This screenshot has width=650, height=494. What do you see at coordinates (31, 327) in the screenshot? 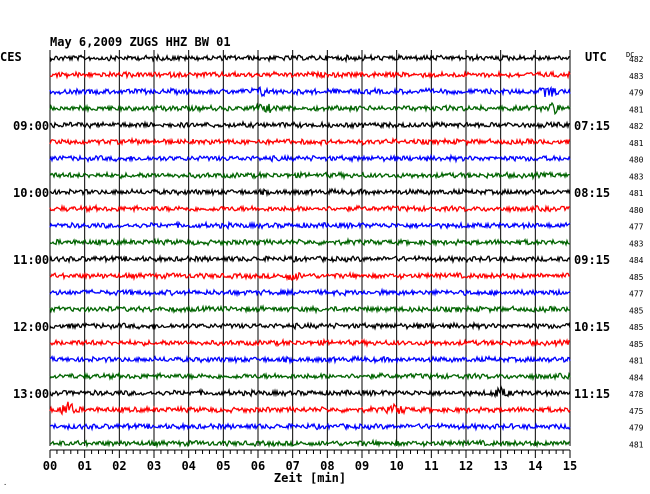
I see `left-hour-label: 12:00` at bounding box center [31, 327].